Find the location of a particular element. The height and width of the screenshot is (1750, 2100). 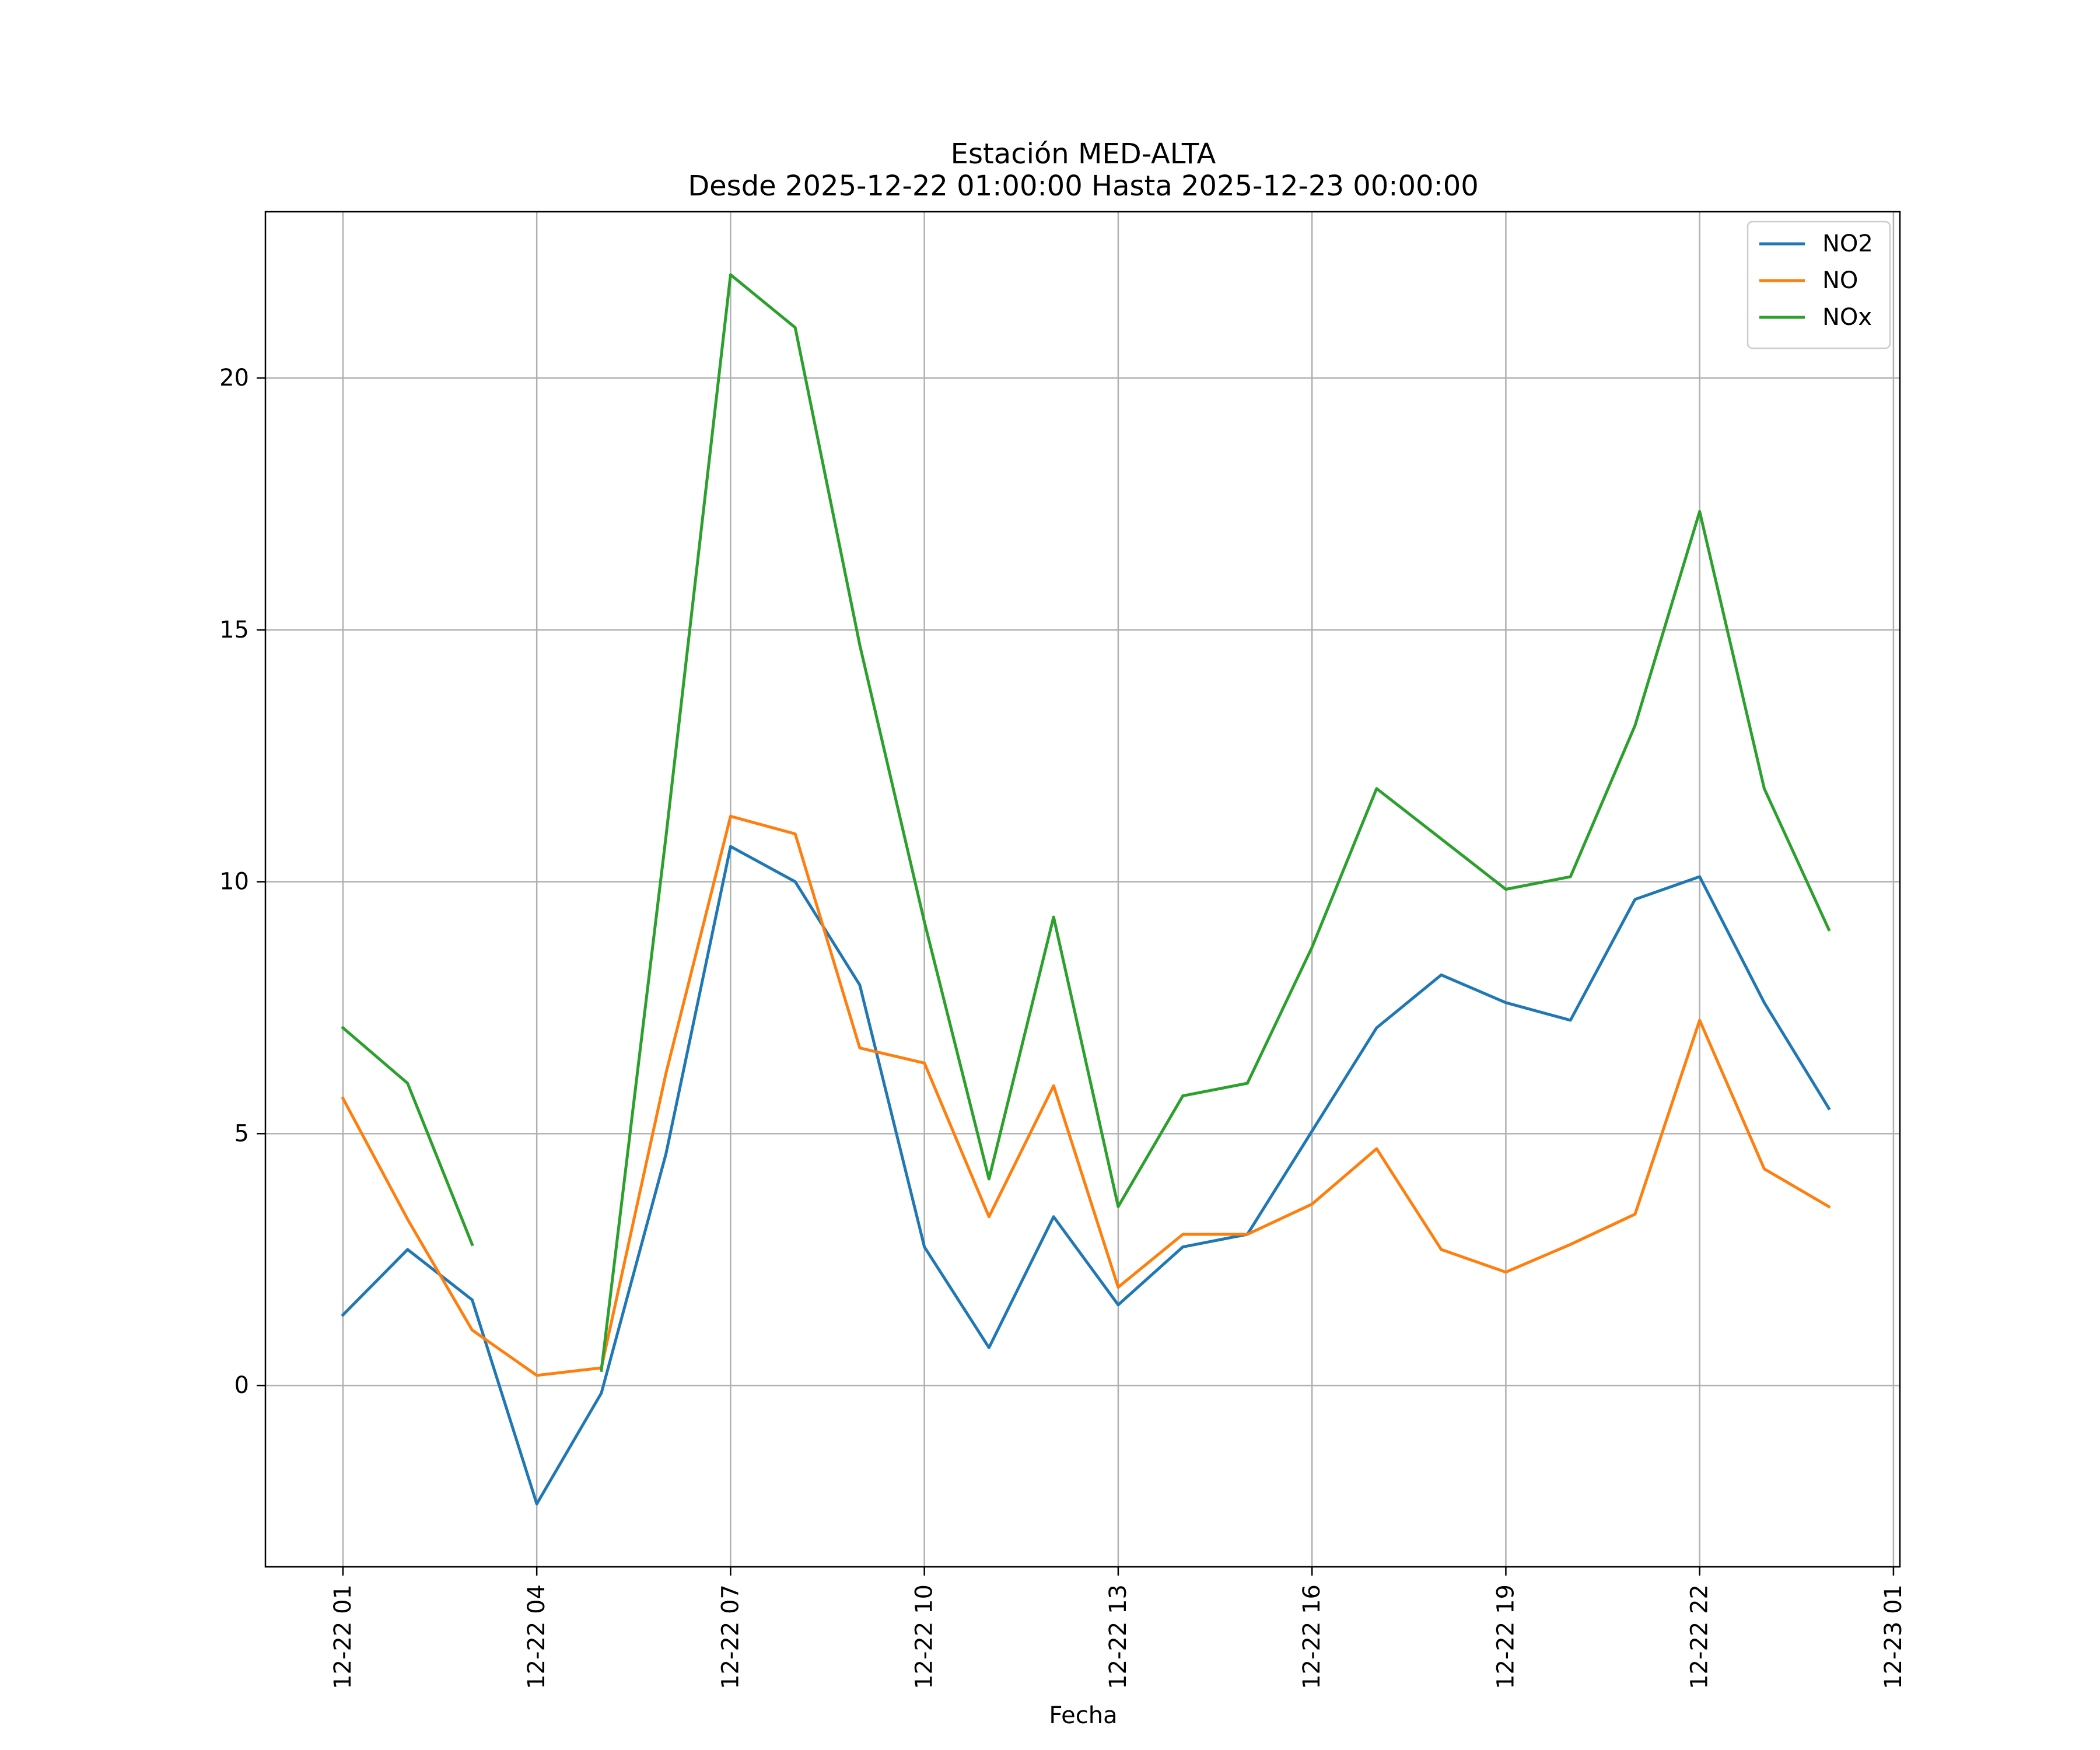

y-tick-label: 0 is located at coordinates (242, 1385).